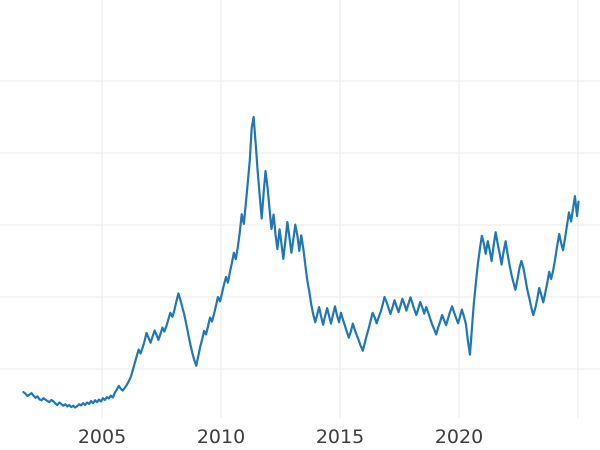  I want to click on x-tick-label-2015: 2015, so click(340, 437).